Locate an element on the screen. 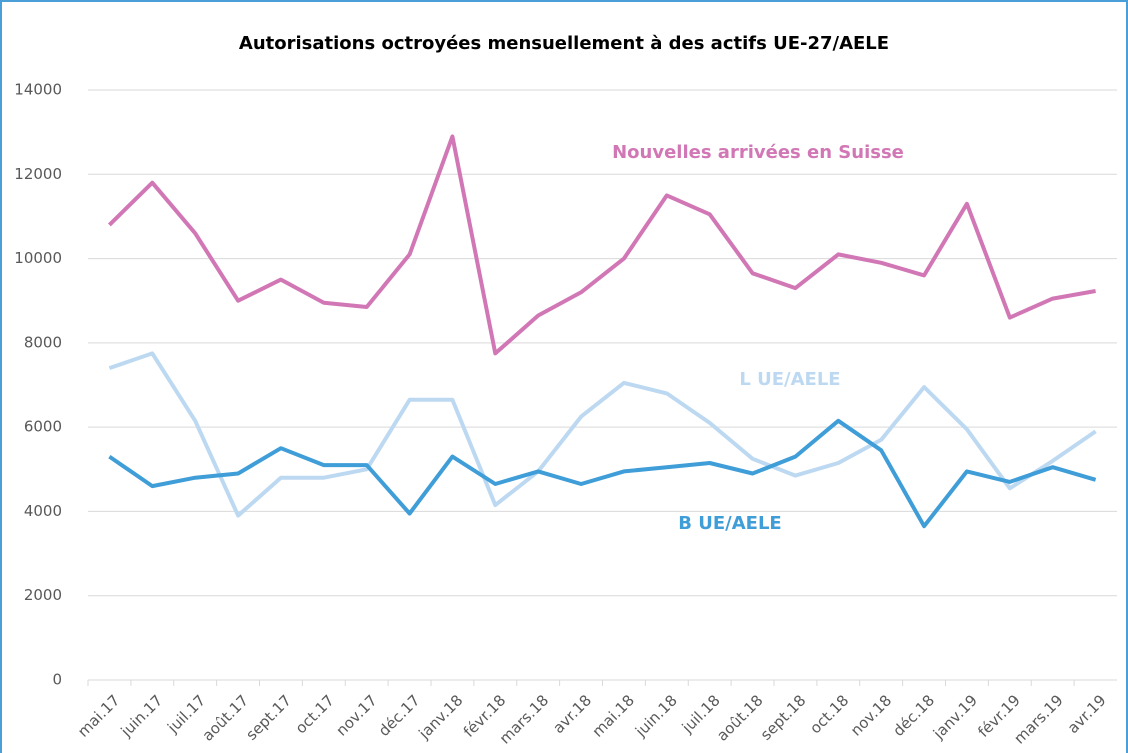 The width and height of the screenshot is (1128, 753). y-tick-label: 0 is located at coordinates (57, 680).